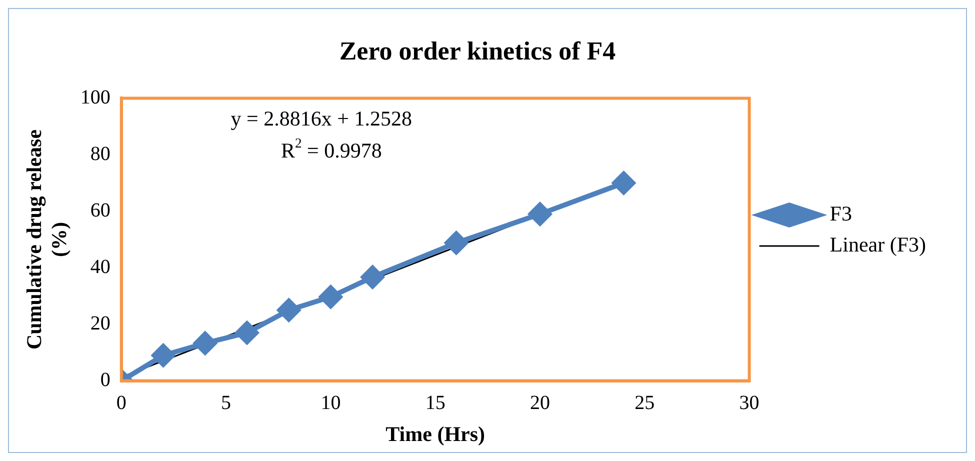 The height and width of the screenshot is (461, 975). What do you see at coordinates (226, 403) in the screenshot?
I see `x-tick-label: 5` at bounding box center [226, 403].